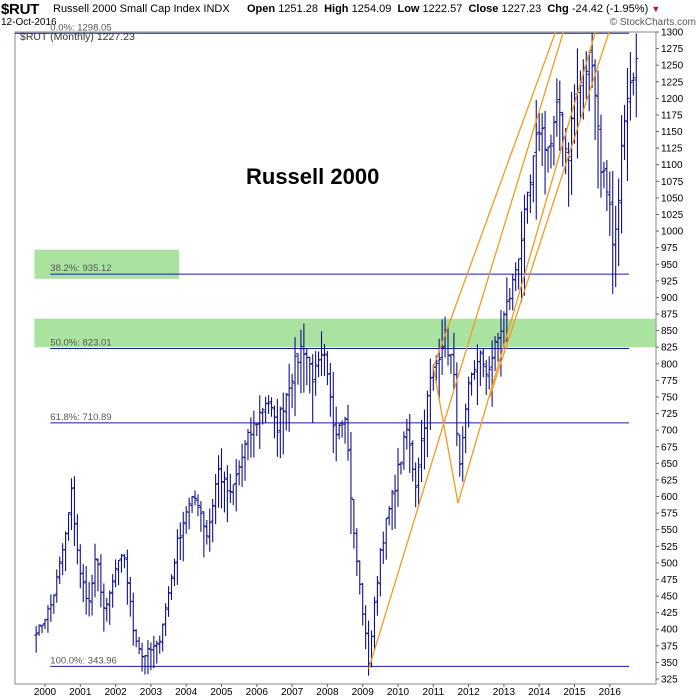  What do you see at coordinates (345, 333) in the screenshot?
I see `support-zone` at bounding box center [345, 333].